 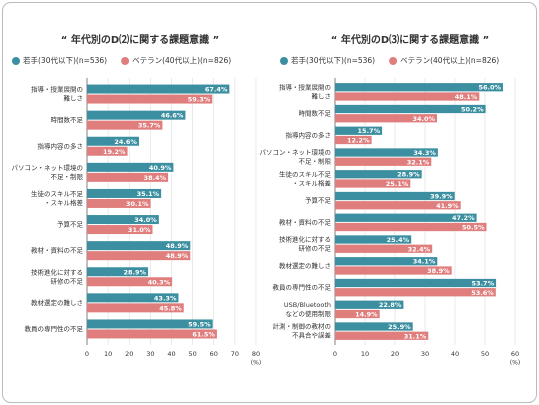 I want to click on category-label: 教材選定の難しさ, so click(x=57, y=302).